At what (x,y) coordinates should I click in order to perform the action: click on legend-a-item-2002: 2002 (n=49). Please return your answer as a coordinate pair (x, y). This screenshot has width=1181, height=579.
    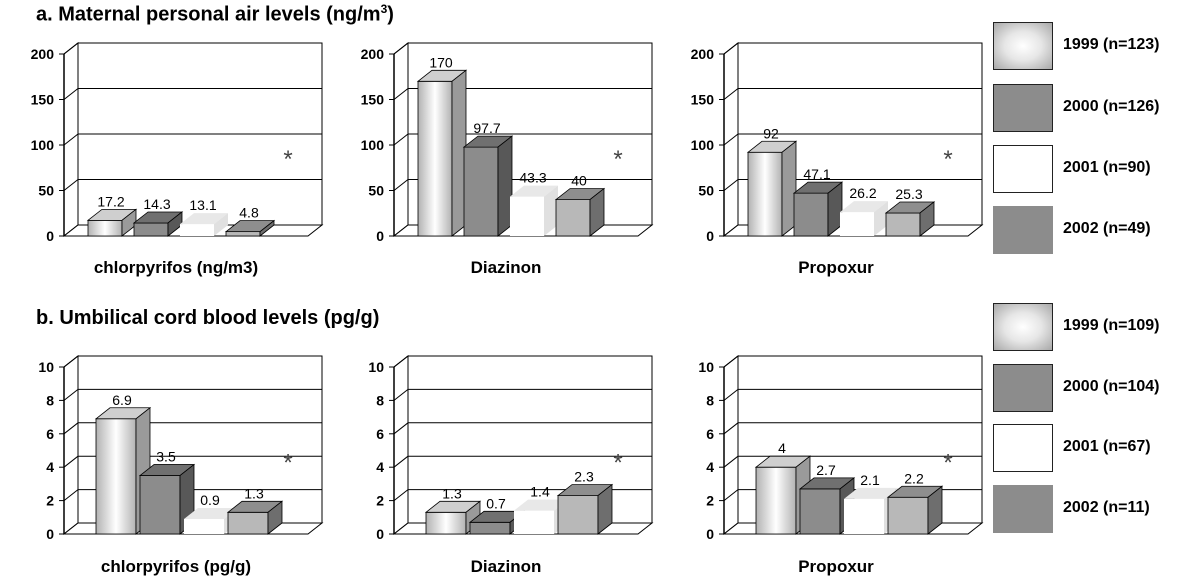
    Looking at the image, I should click on (1087, 231).